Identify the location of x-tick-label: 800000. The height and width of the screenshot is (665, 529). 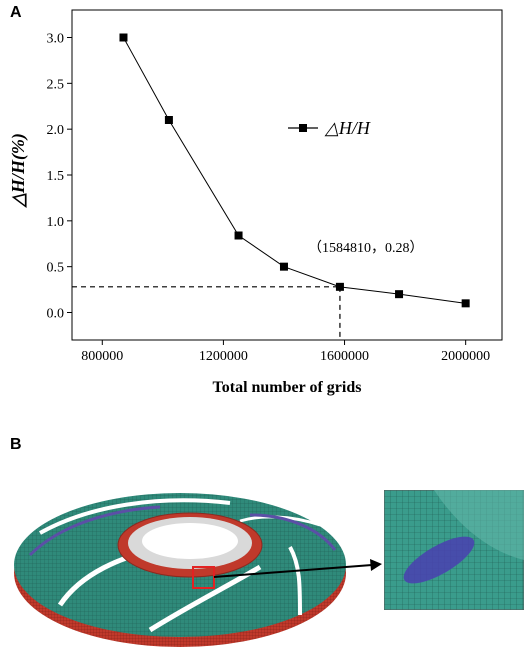
(102, 356).